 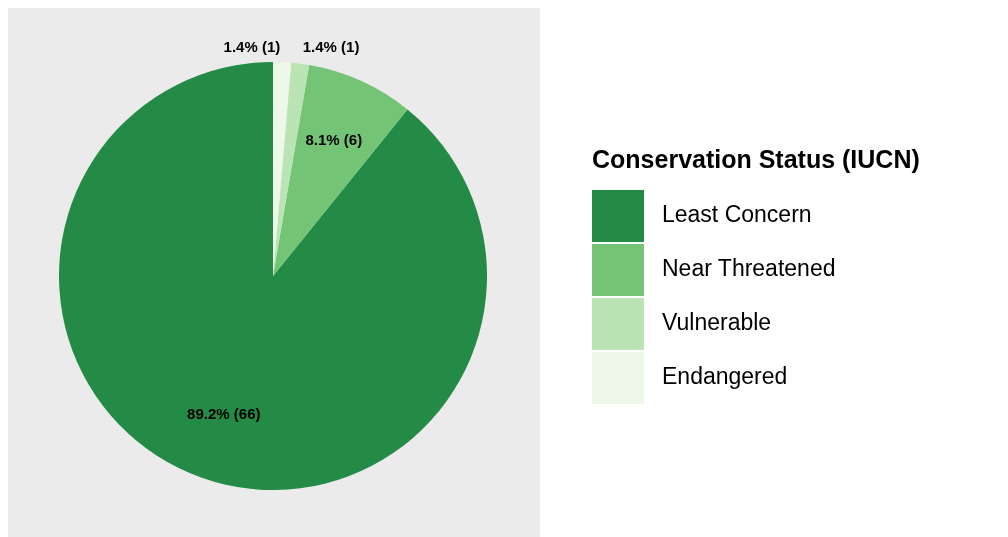 I want to click on legend-label: Vulnerable, so click(x=717, y=322).